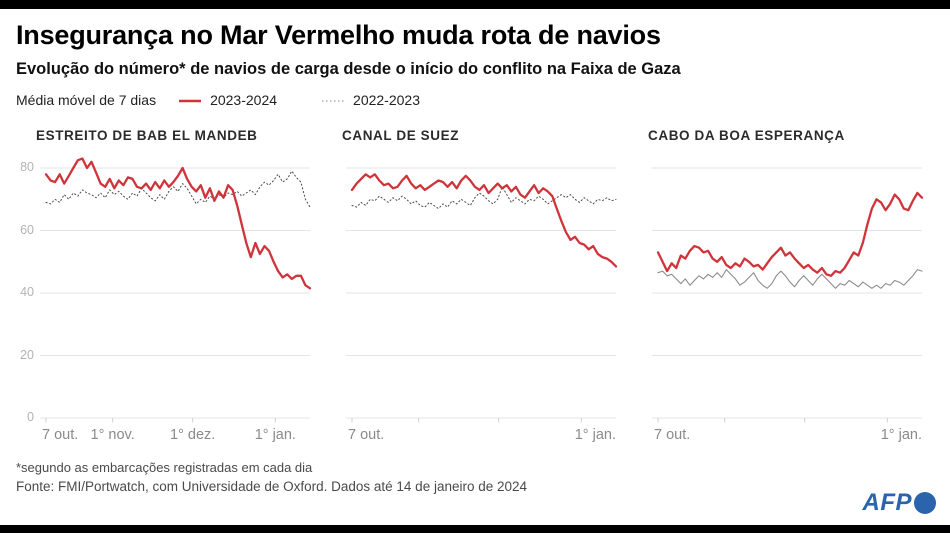  I want to click on legend-line-dotted-icon, so click(333, 100).